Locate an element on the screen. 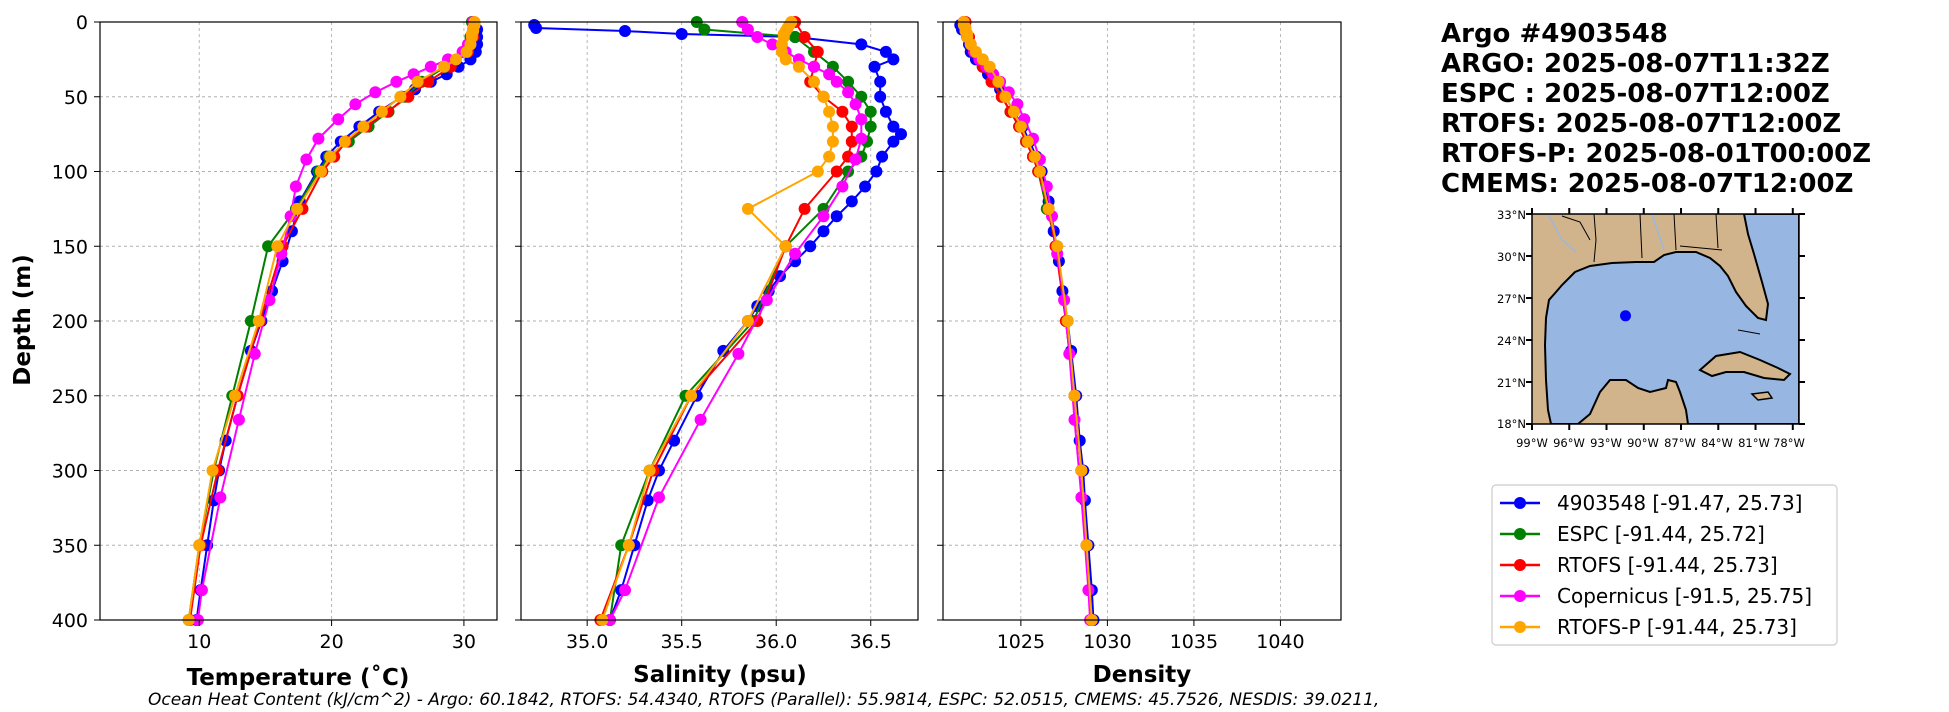 This screenshot has height=712, width=1949. y-tick-label: 250 is located at coordinates (70, 397).